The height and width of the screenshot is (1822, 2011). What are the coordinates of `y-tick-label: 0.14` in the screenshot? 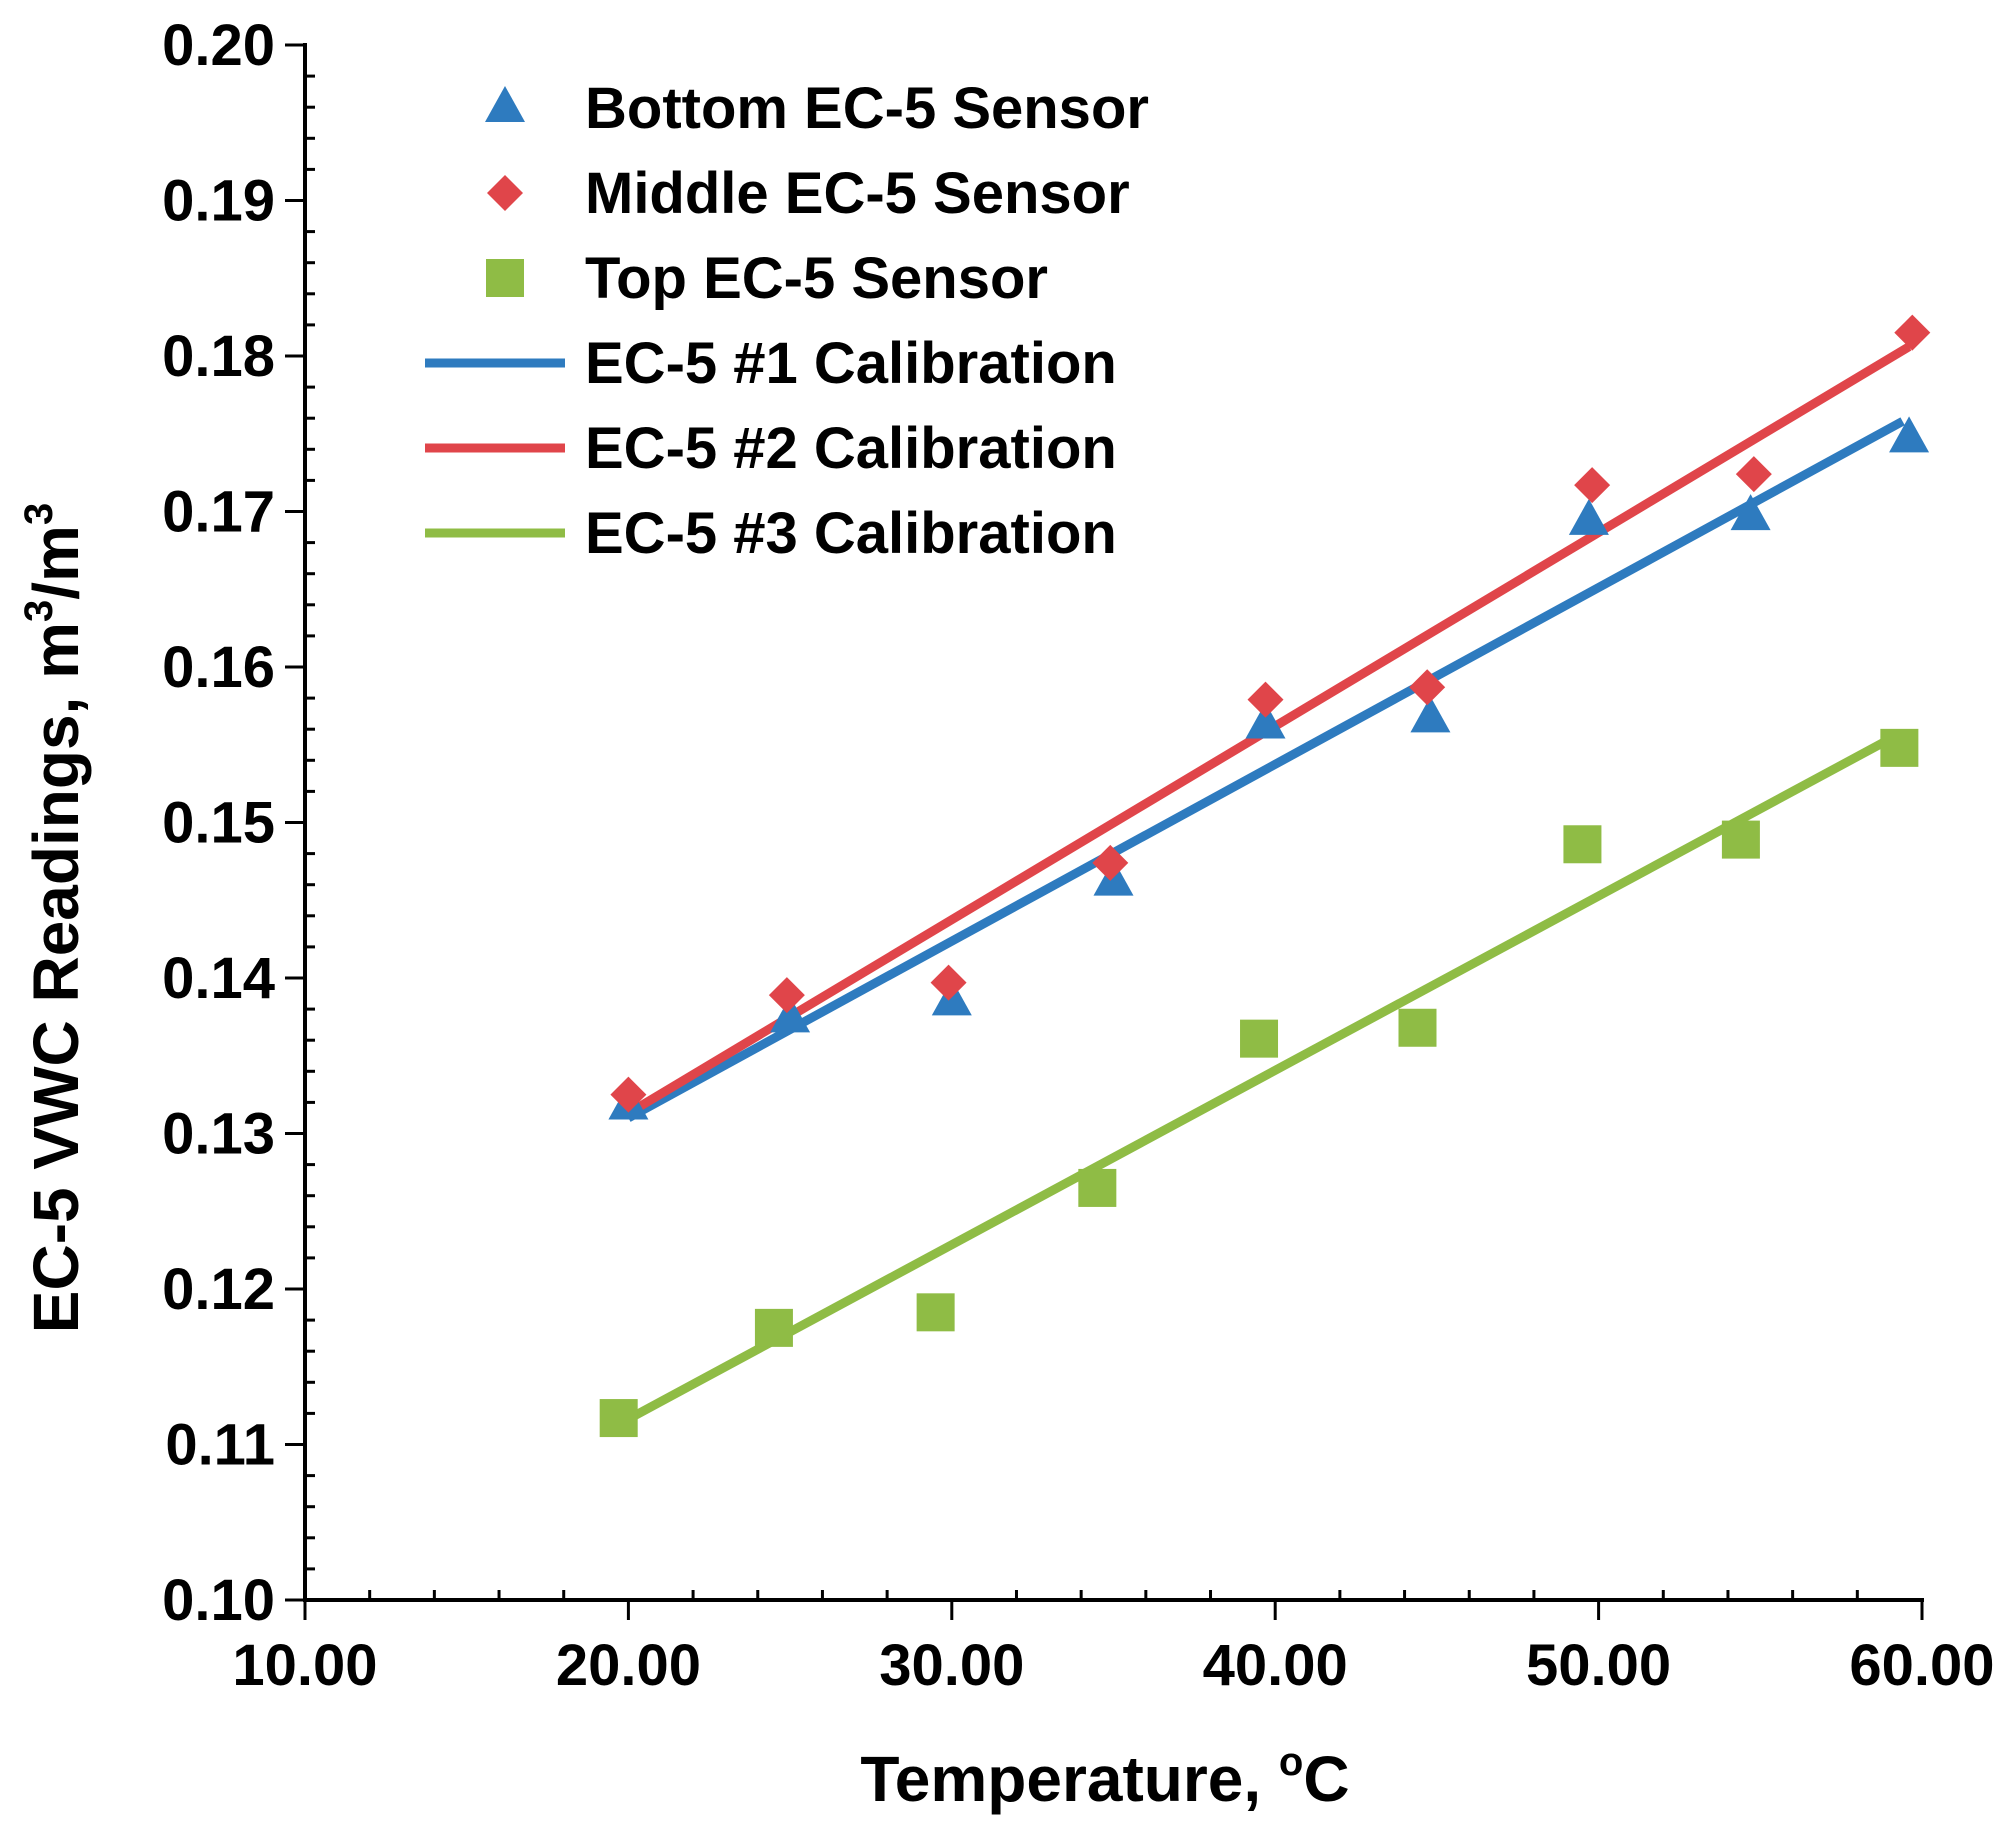 It's located at (218, 978).